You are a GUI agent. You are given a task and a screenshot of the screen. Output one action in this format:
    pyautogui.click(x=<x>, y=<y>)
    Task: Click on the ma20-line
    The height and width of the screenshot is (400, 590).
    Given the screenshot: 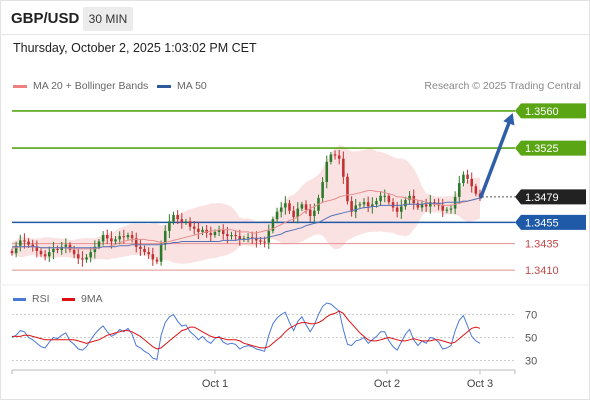 What is the action you would take?
    pyautogui.click(x=246, y=220)
    